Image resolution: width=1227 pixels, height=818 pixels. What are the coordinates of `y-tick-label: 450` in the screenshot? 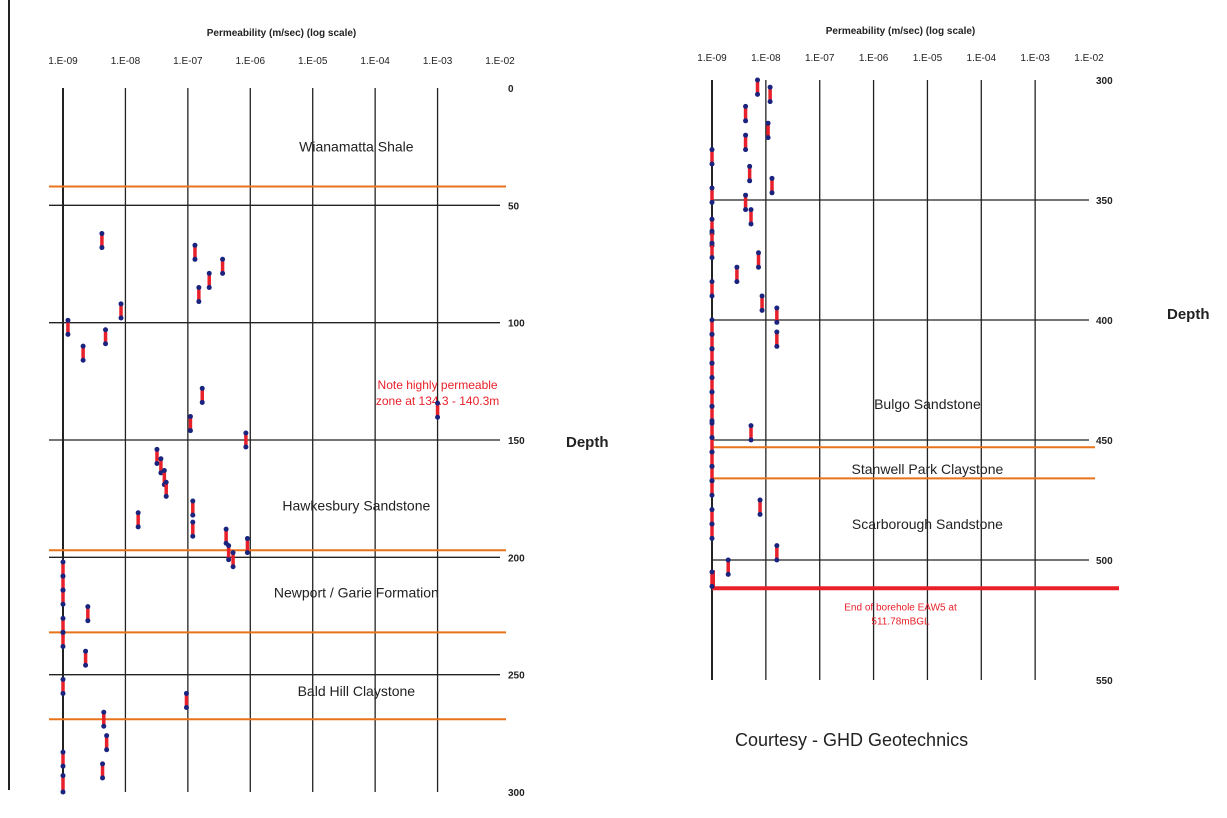 It's located at (1104, 441).